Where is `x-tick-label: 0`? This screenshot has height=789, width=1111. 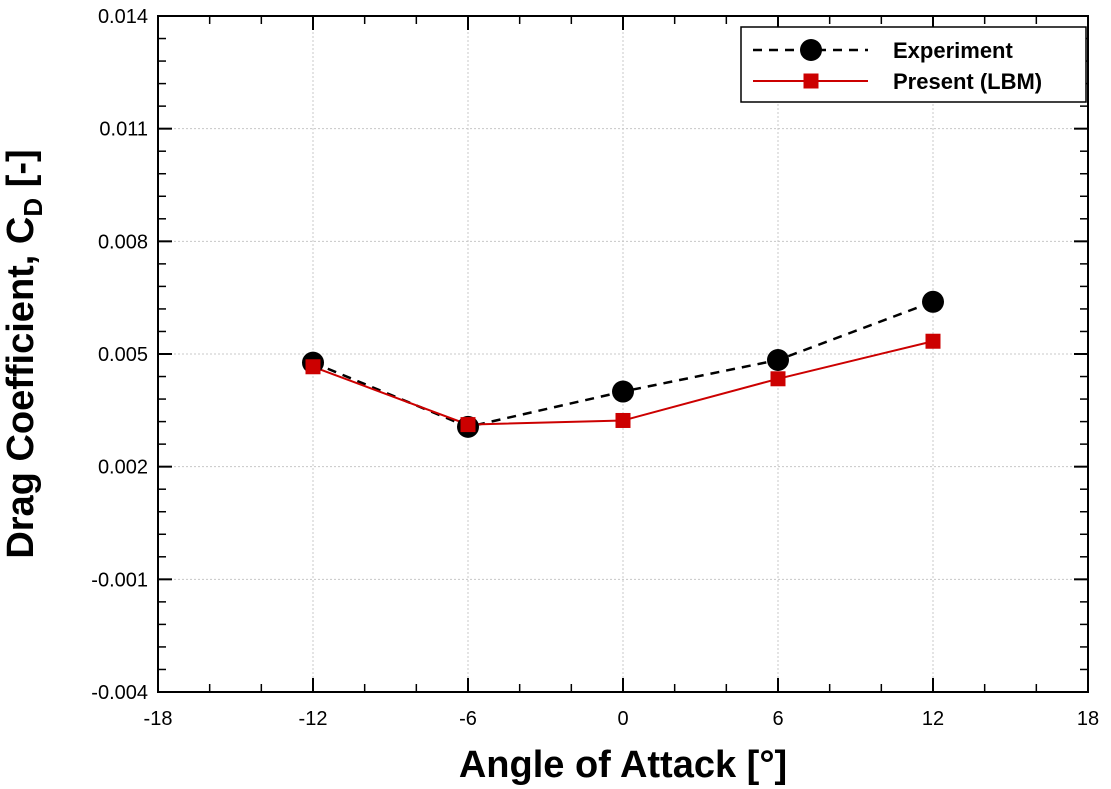
x-tick-label: 0 is located at coordinates (622, 719).